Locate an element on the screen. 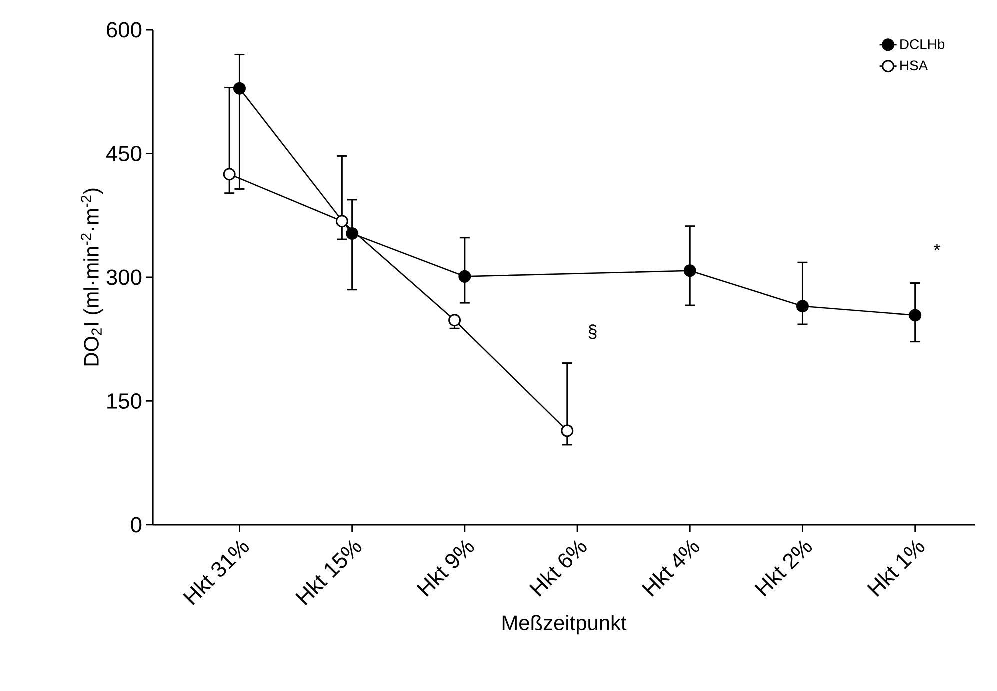  y-tick-label: 0 is located at coordinates (136, 525).